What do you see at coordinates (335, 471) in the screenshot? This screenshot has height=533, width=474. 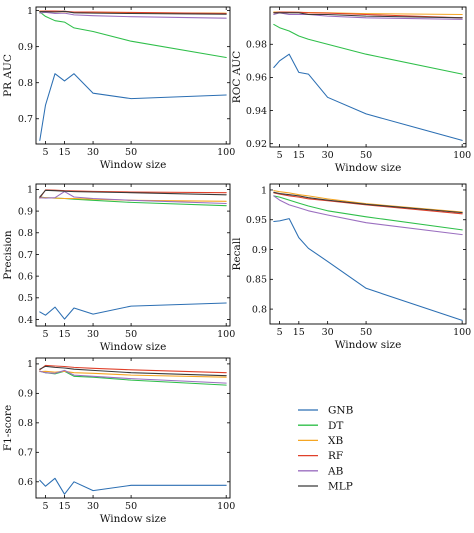 I see `legend-label-ab: AB` at bounding box center [335, 471].